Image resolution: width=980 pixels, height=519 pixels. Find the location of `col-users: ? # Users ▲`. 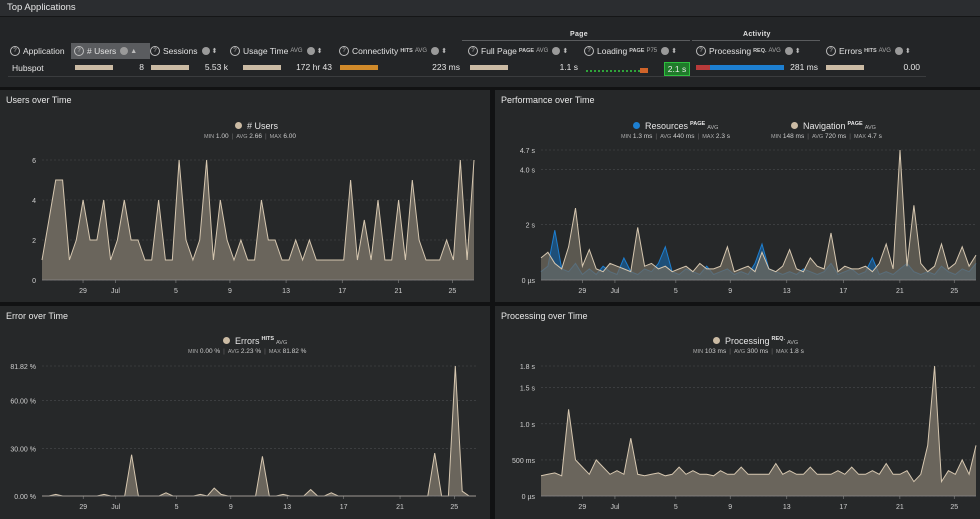

col-users: ? # Users ▲ is located at coordinates (110, 51).